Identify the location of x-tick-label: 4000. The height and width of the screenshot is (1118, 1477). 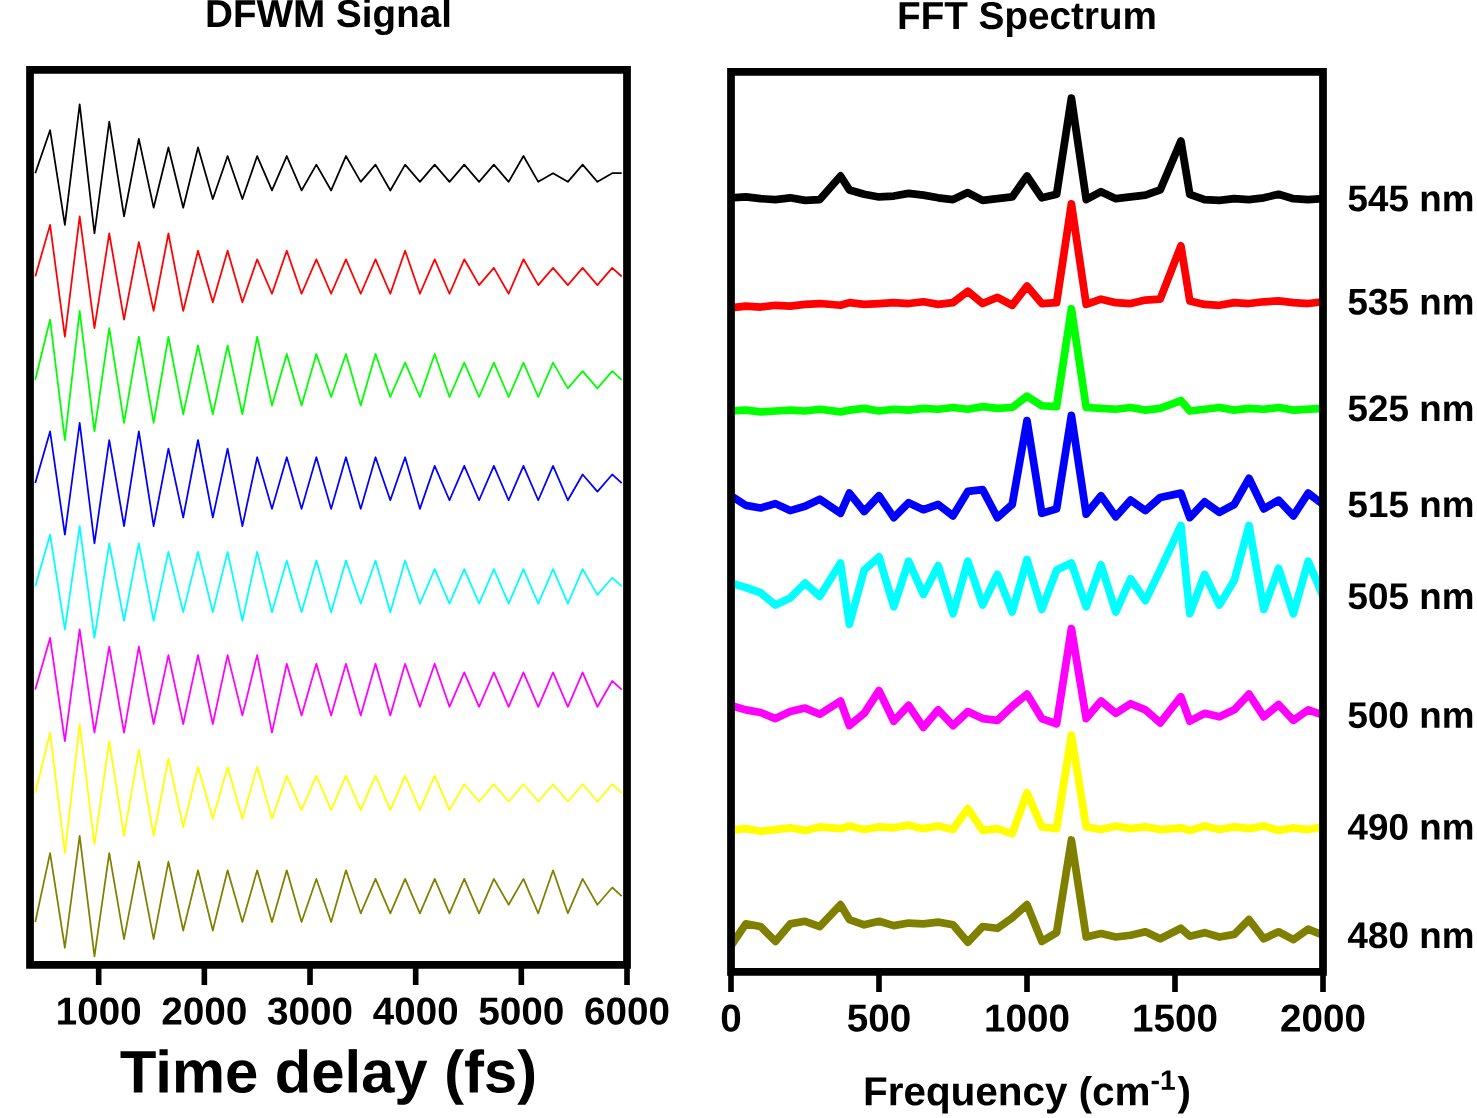
(415, 1011).